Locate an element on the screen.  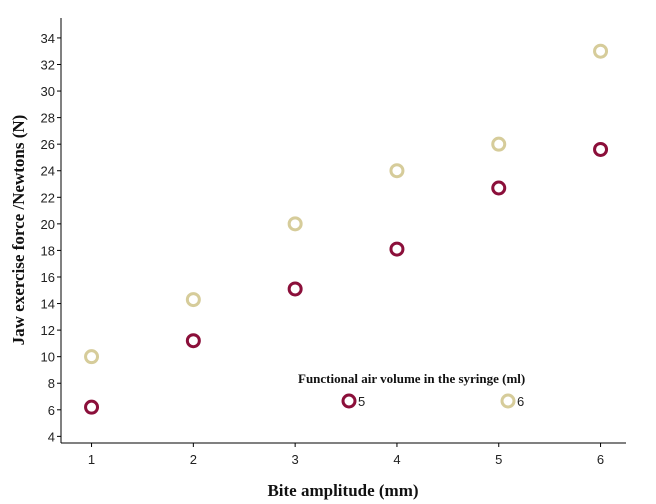
y-tick-label: 32 is located at coordinates (48, 64).